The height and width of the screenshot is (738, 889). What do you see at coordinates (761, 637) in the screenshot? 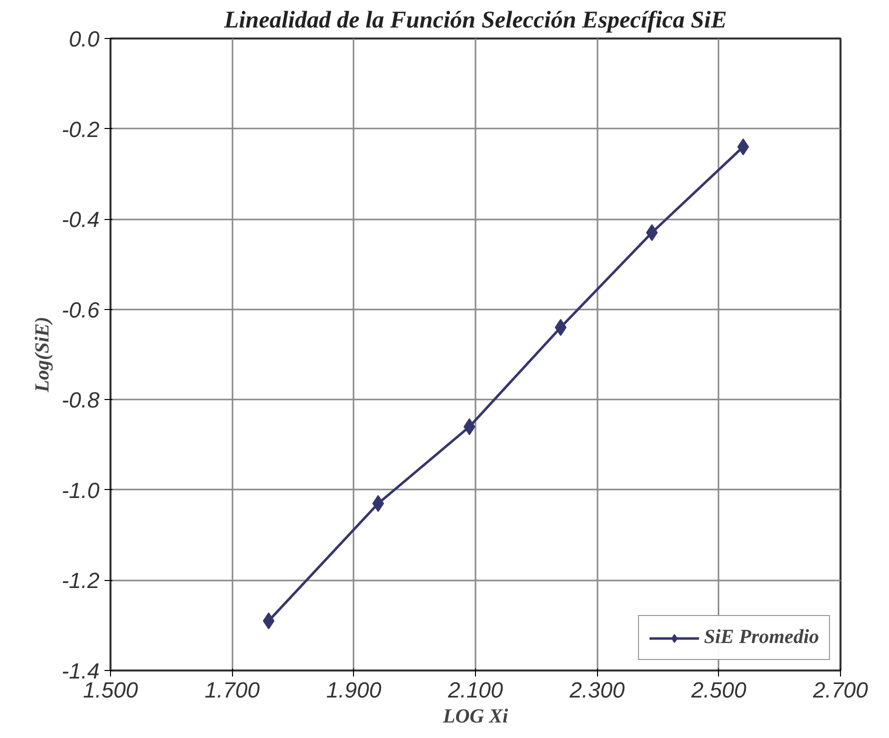
I see `legend-label: SiE Promedio` at bounding box center [761, 637].